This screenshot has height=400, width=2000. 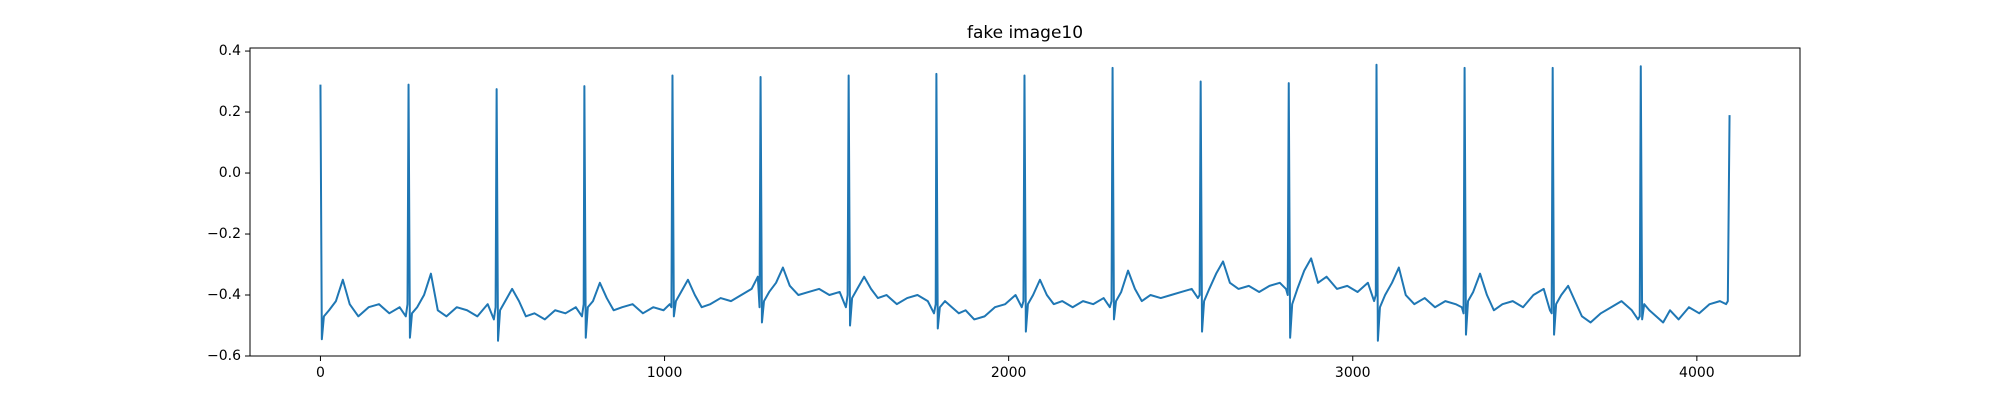 What do you see at coordinates (1025, 33) in the screenshot?
I see `chart-title: fake image10` at bounding box center [1025, 33].